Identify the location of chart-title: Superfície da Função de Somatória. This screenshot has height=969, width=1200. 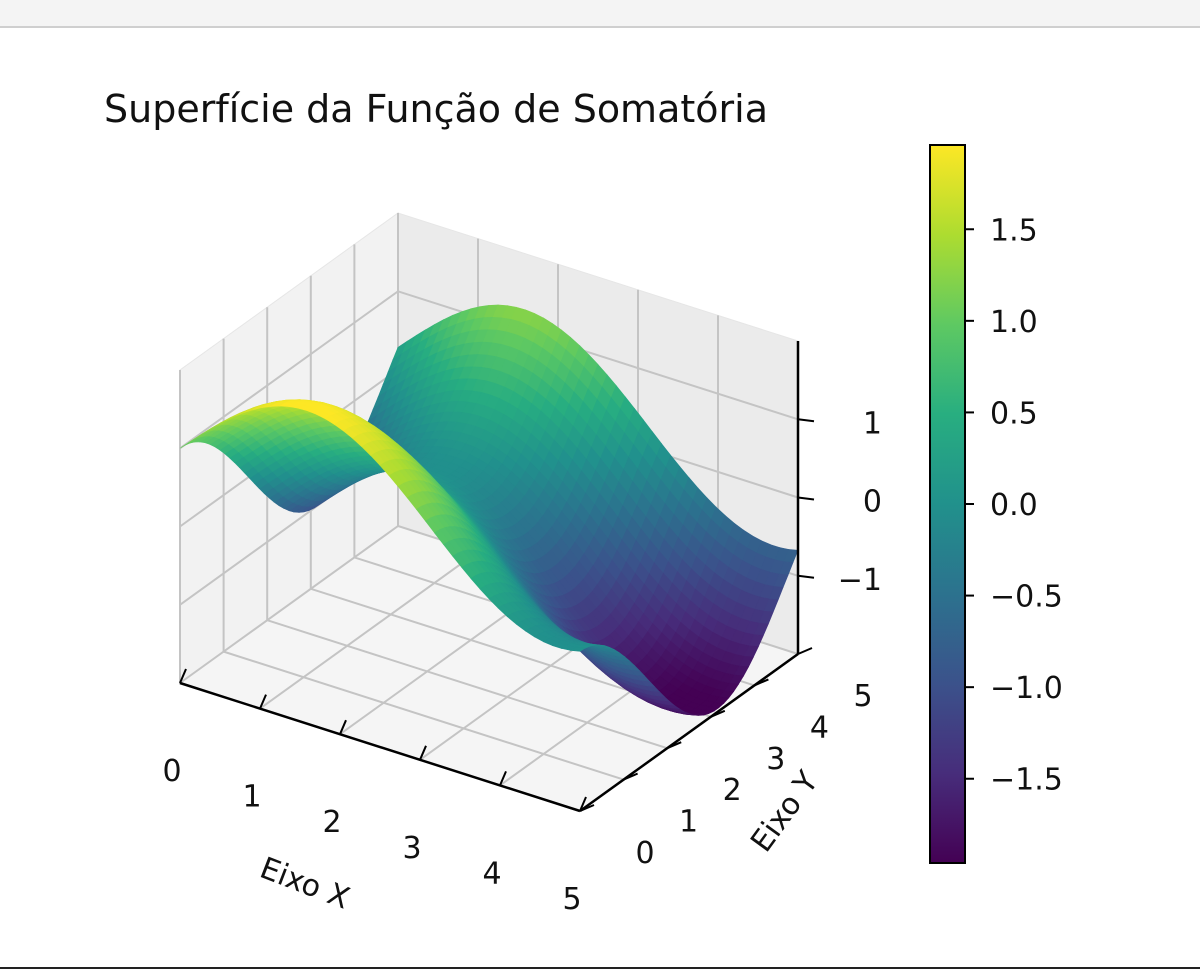
(436, 109).